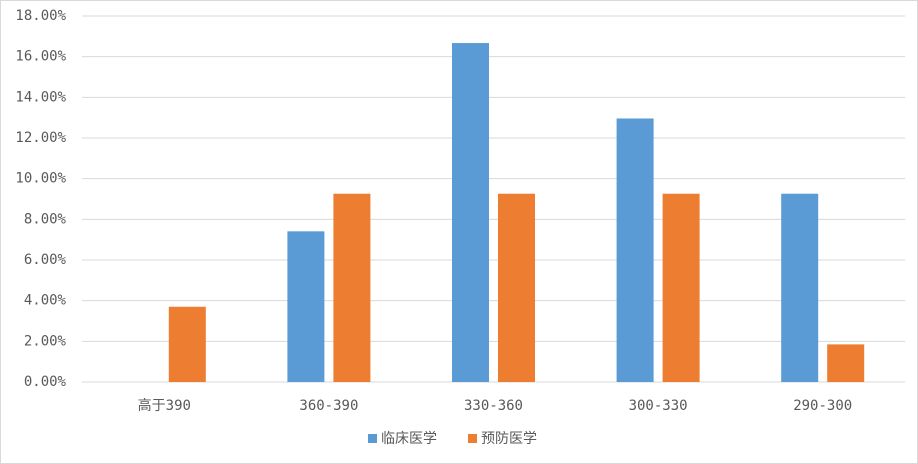 This screenshot has width=918, height=464. Describe the element at coordinates (45, 219) in the screenshot. I see `y-tick-label: 8.00%` at that location.